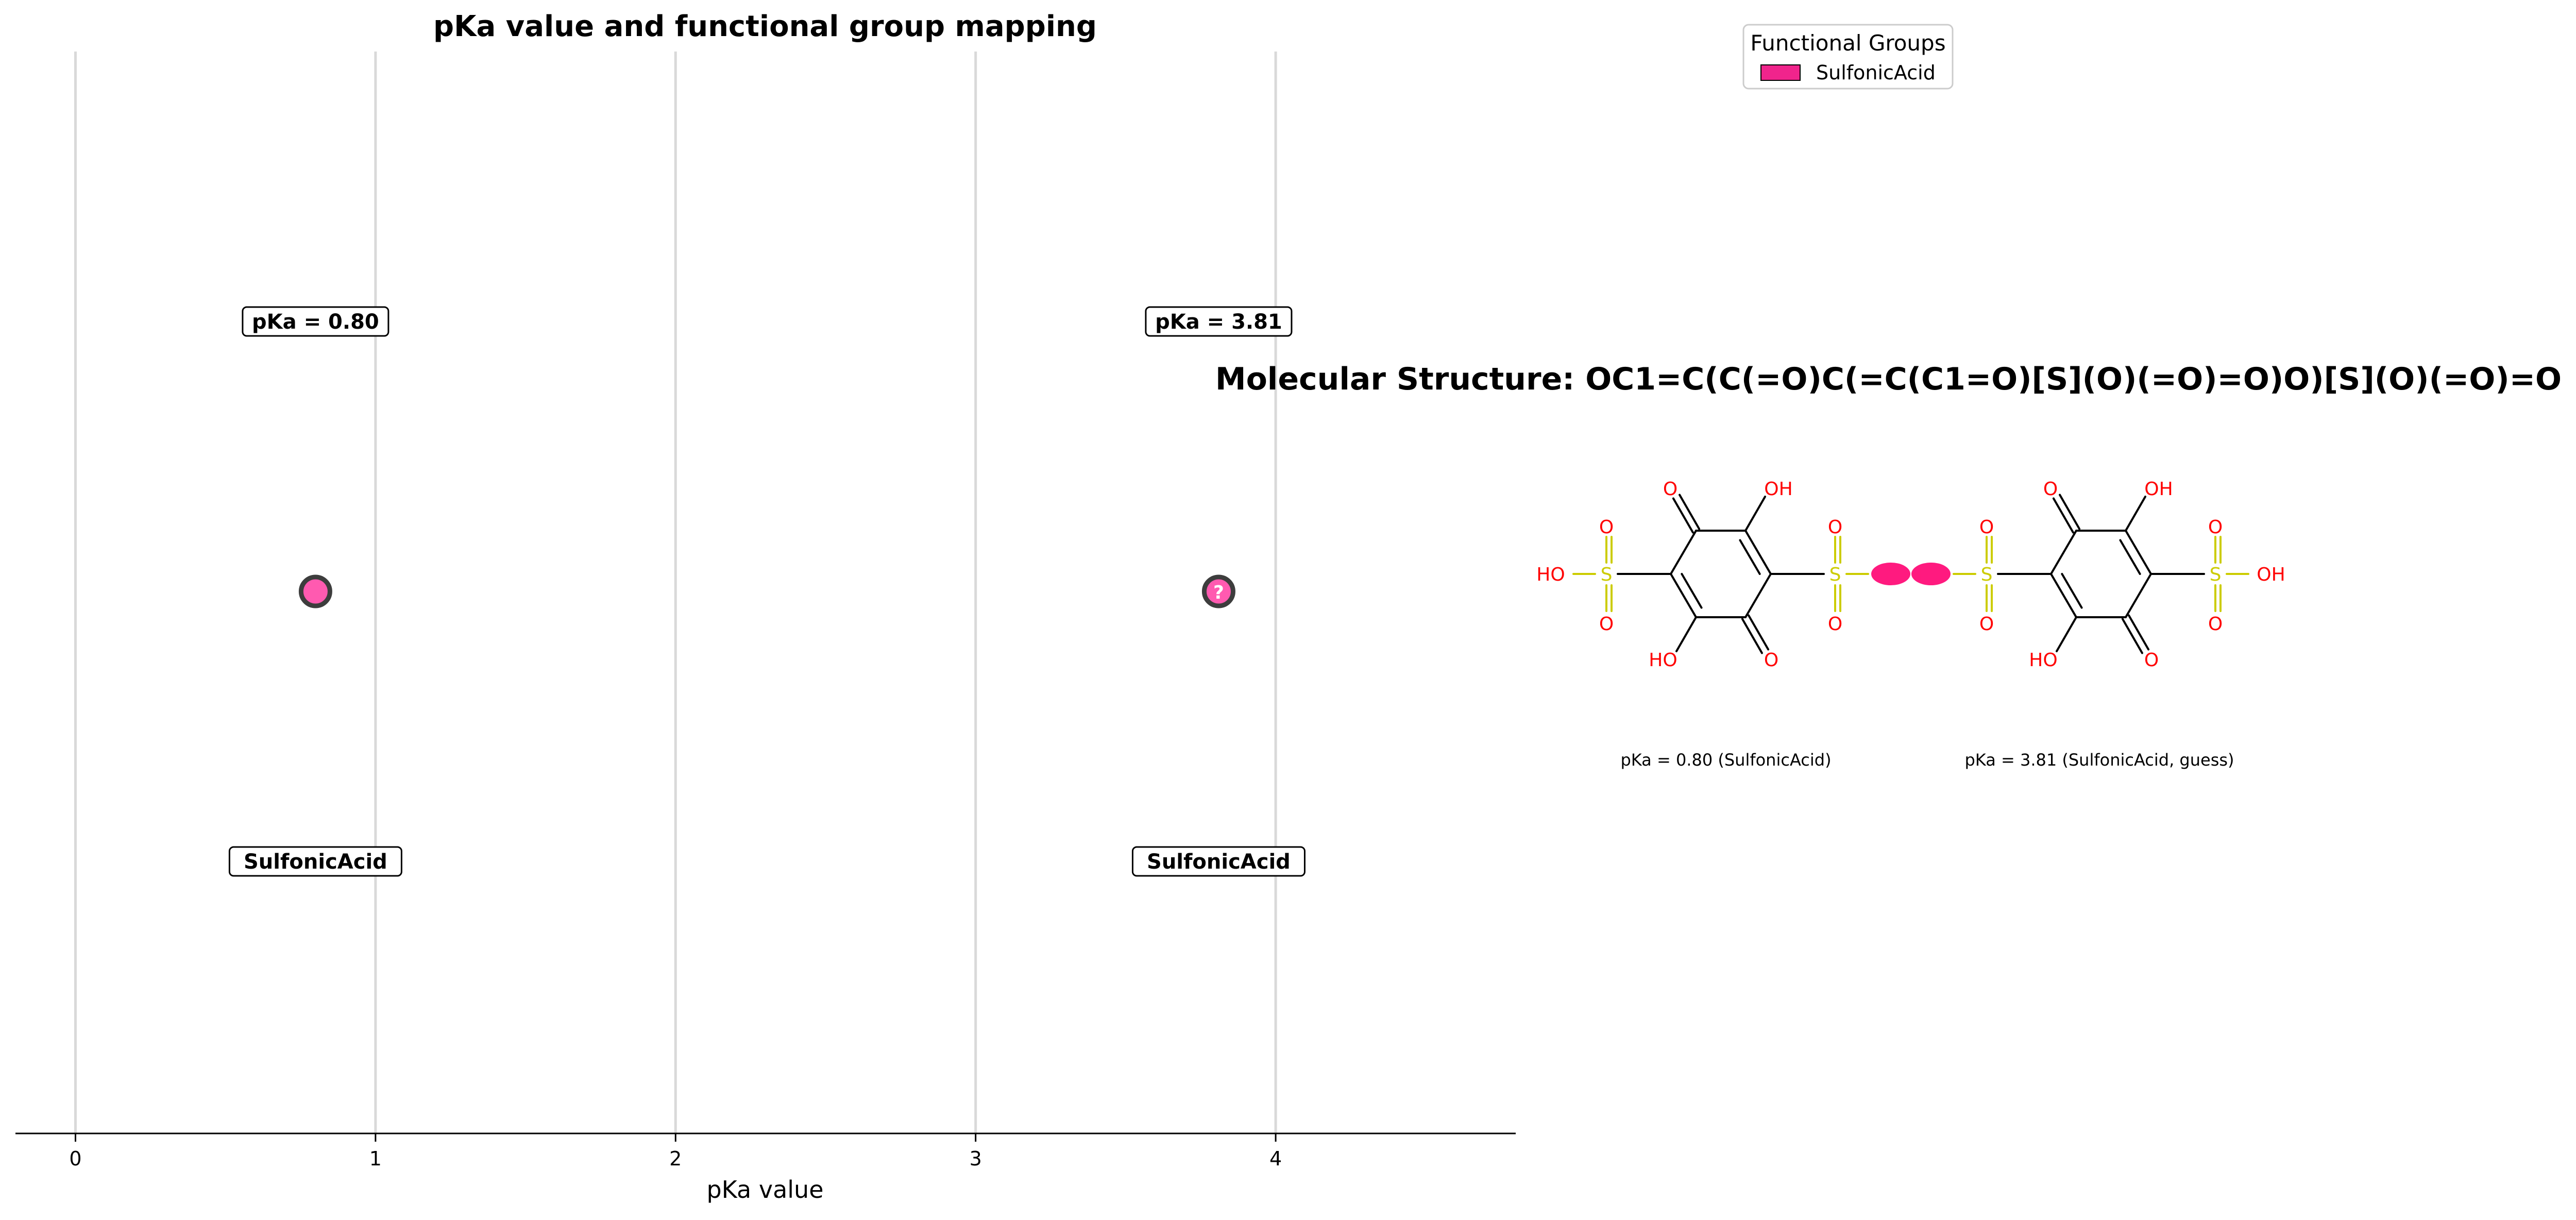  I want to click on legend-entry-label: SulfonicAcid, so click(1876, 72).